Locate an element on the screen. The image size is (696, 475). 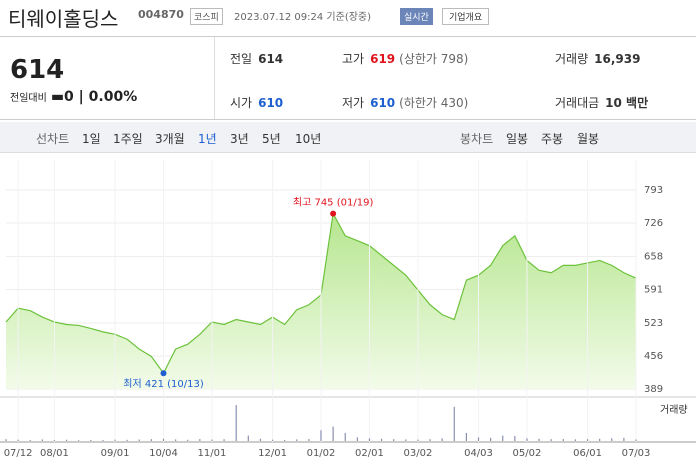
stat-label: 저가 is located at coordinates (353, 103).